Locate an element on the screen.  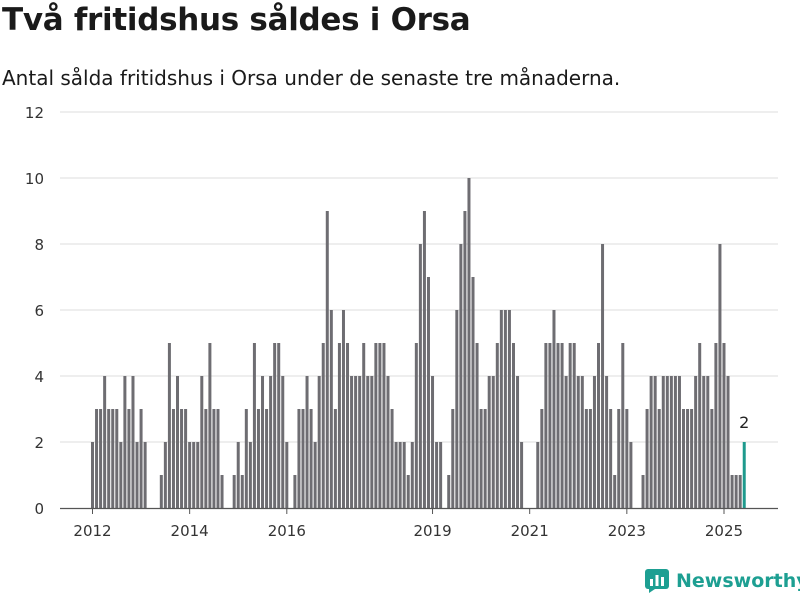
newsworthy-logo: Newsworthy is located at coordinates (722, 581).